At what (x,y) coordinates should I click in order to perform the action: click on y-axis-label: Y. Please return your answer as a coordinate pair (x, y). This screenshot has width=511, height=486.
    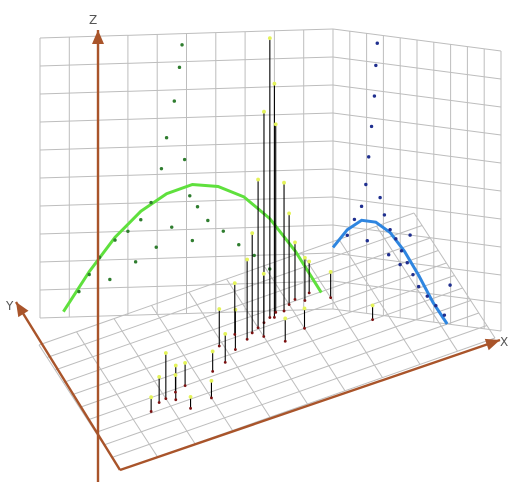
    Looking at the image, I should click on (9, 306).